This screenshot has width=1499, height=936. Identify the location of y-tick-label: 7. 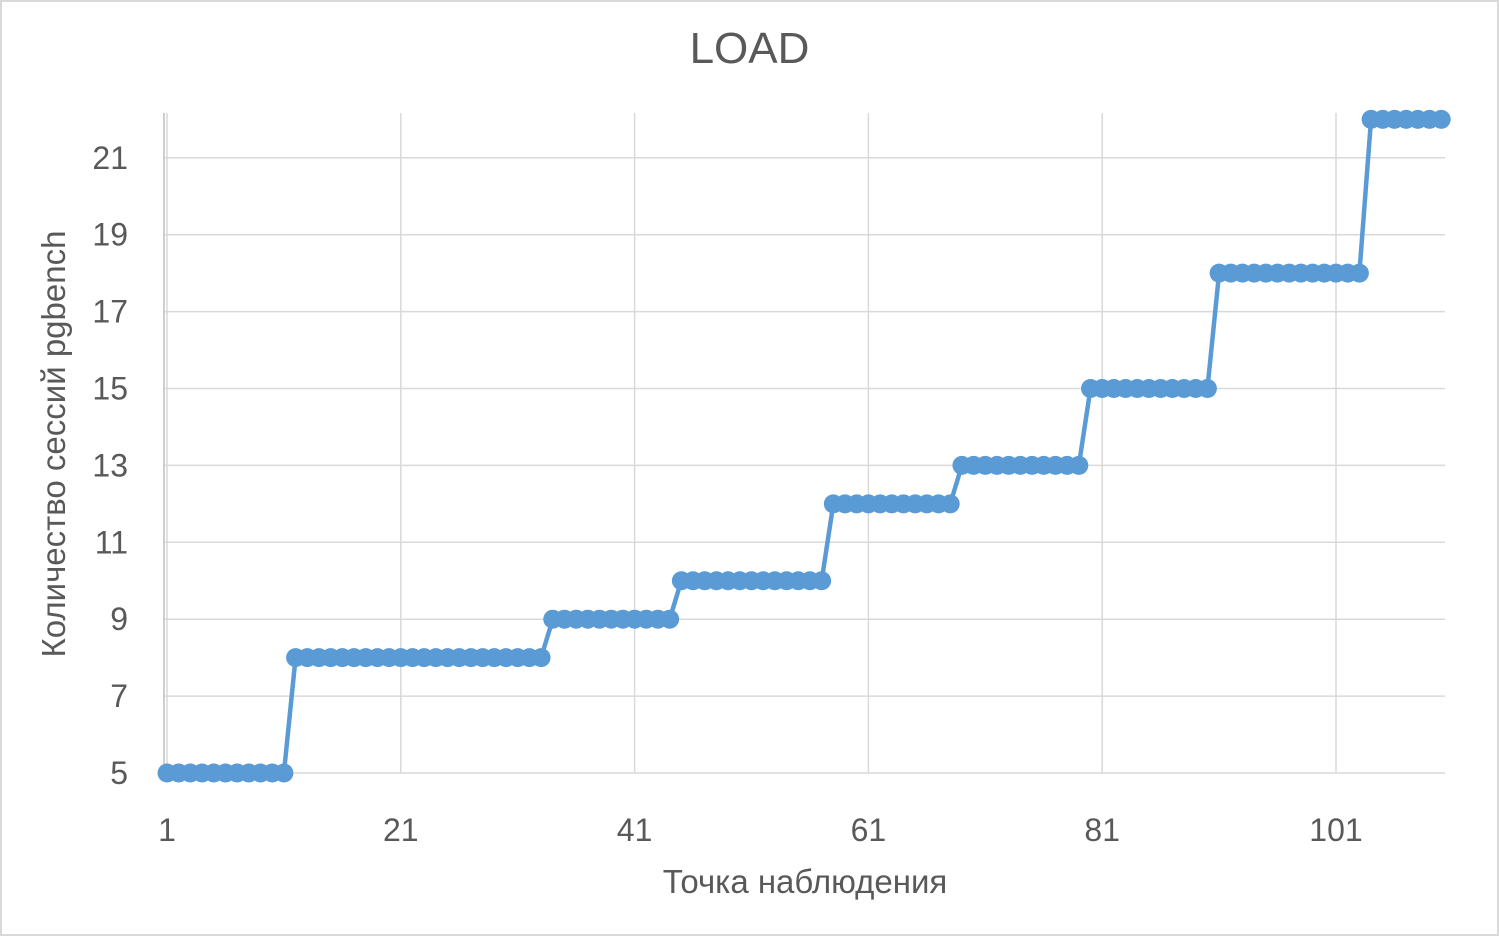
(119, 696).